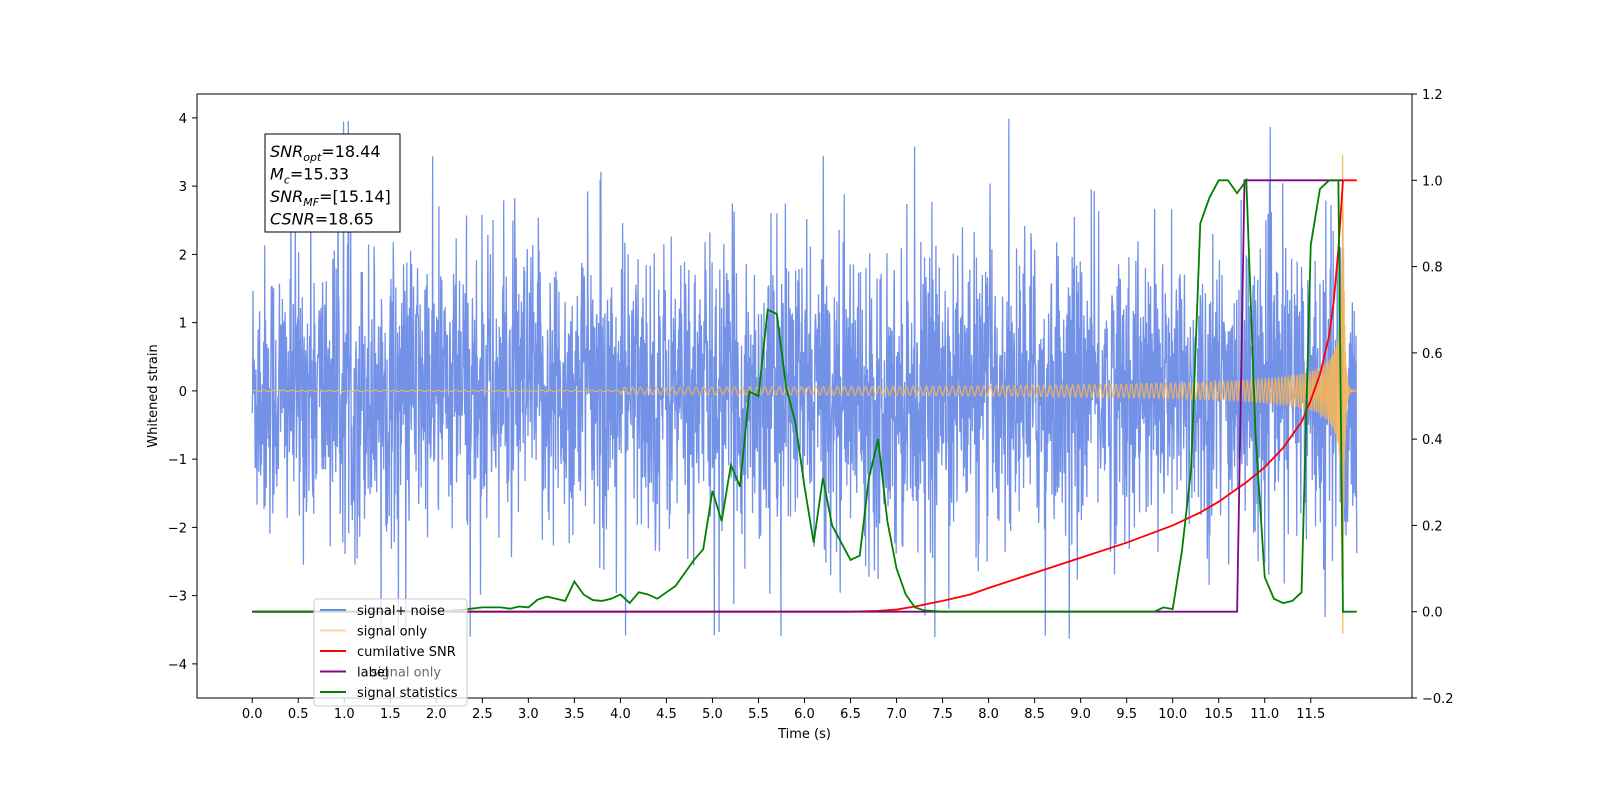 The width and height of the screenshot is (1600, 800). I want to click on legend-ghost-label: signal only, so click(406, 673).